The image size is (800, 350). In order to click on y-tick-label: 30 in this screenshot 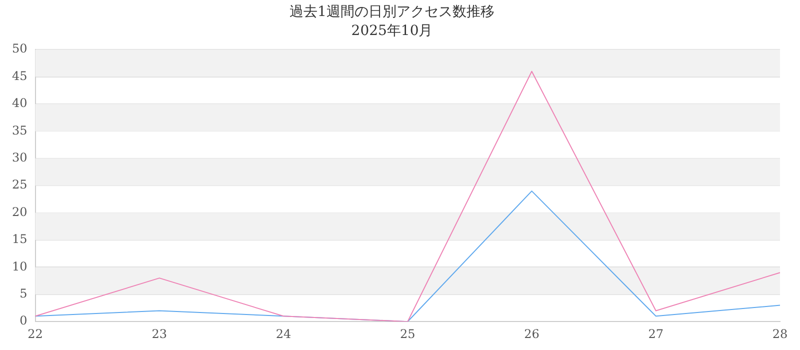, I will do `click(20, 157)`.